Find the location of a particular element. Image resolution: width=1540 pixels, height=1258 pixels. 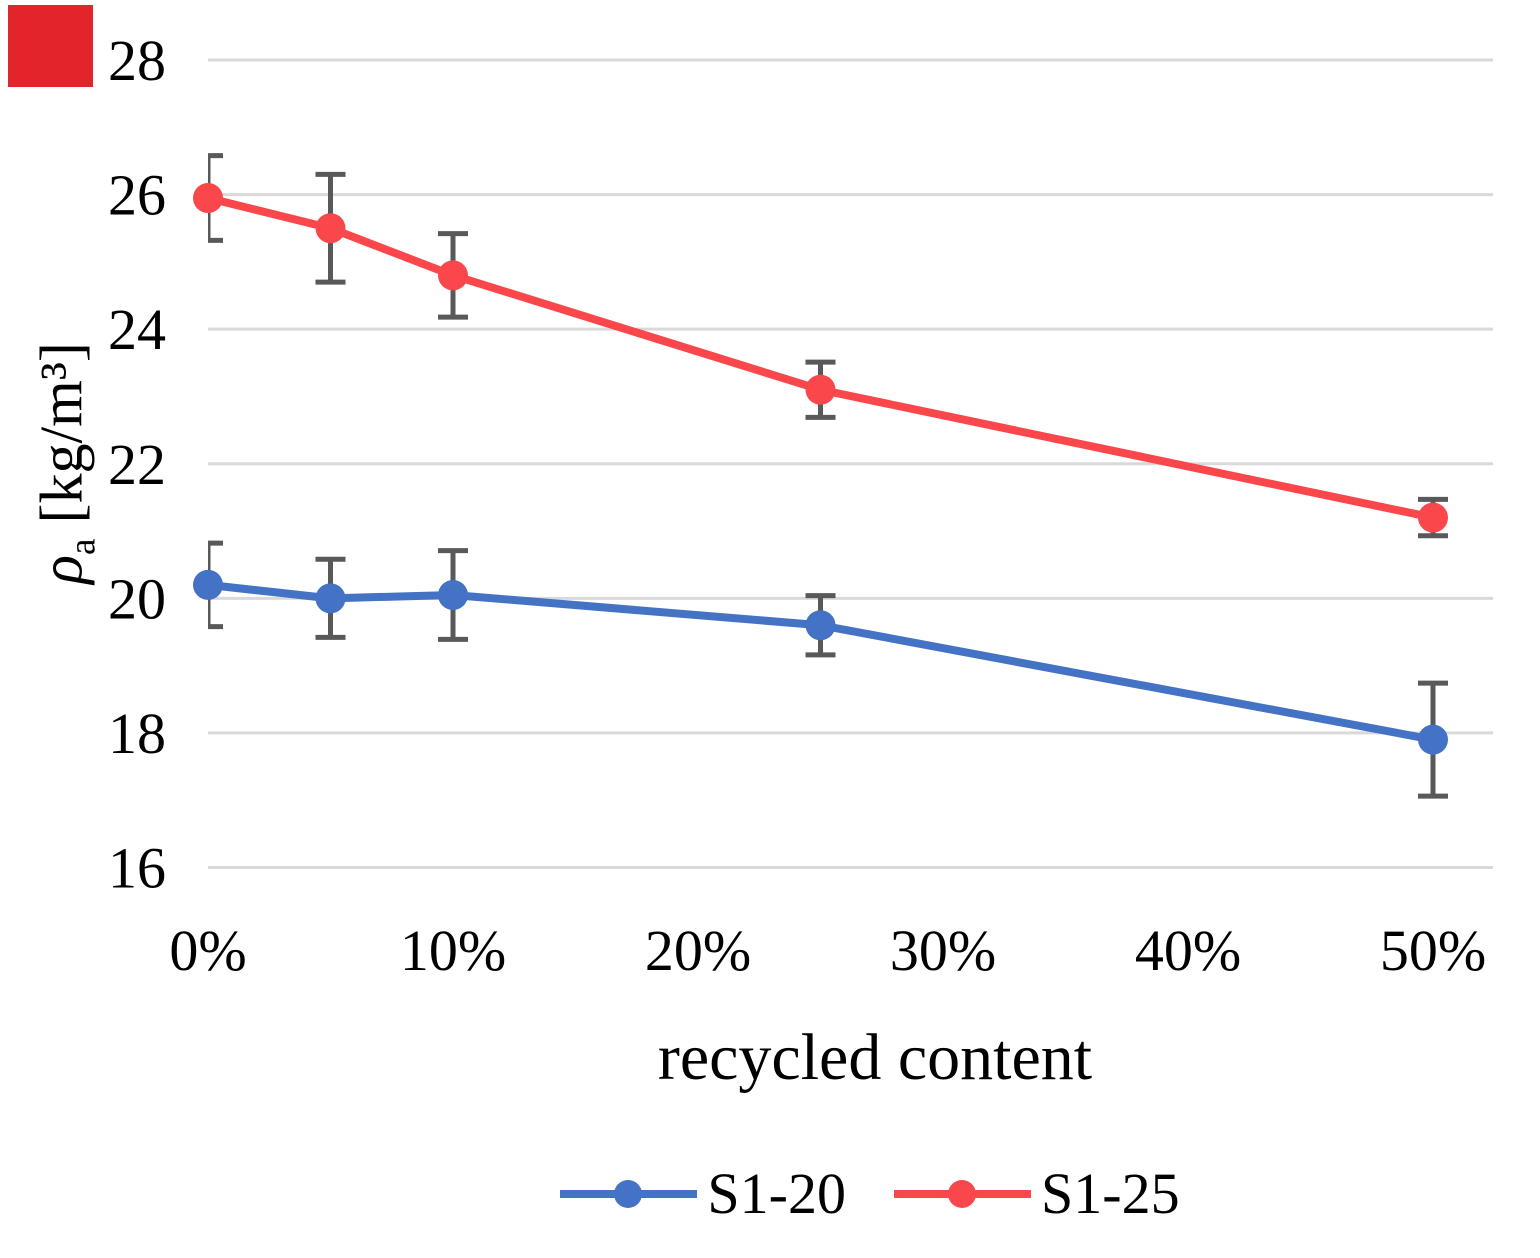

data-point-s1-25-0pct is located at coordinates (208, 197).